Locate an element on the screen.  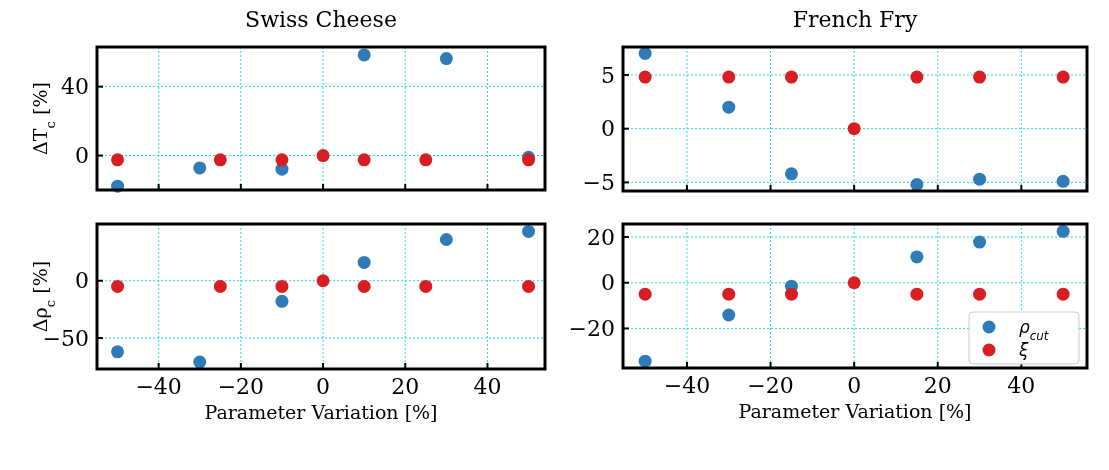
y-tick-label: 20 is located at coordinates (601, 237).